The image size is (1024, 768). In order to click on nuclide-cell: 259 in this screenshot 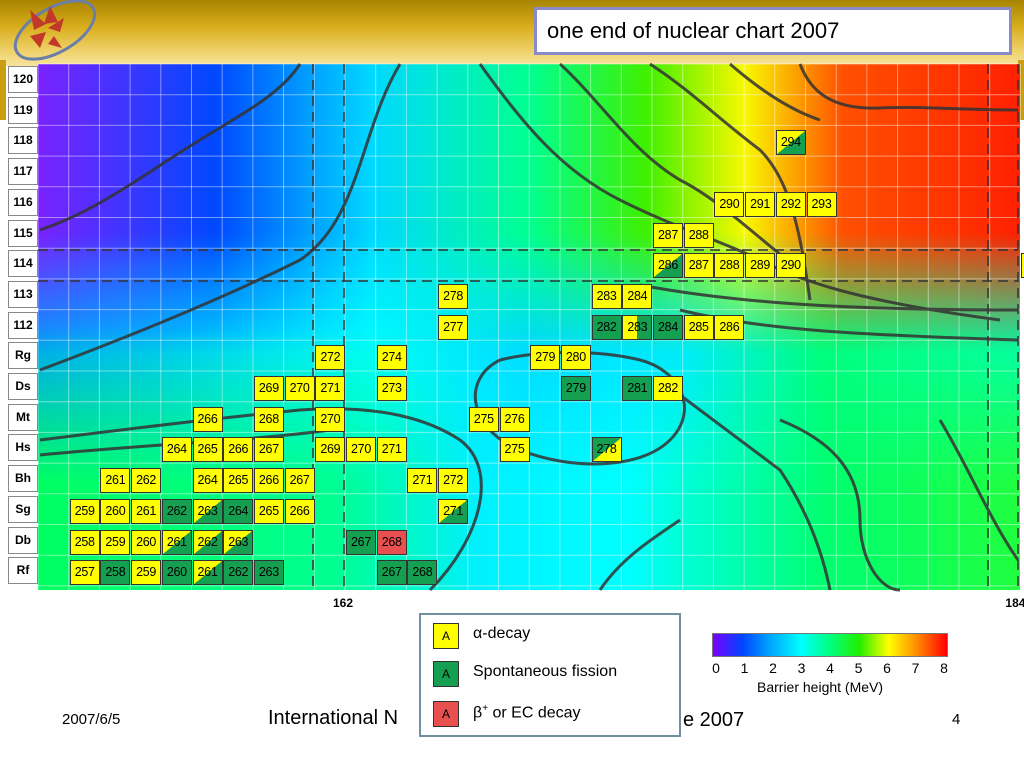, I will do `click(146, 573)`.